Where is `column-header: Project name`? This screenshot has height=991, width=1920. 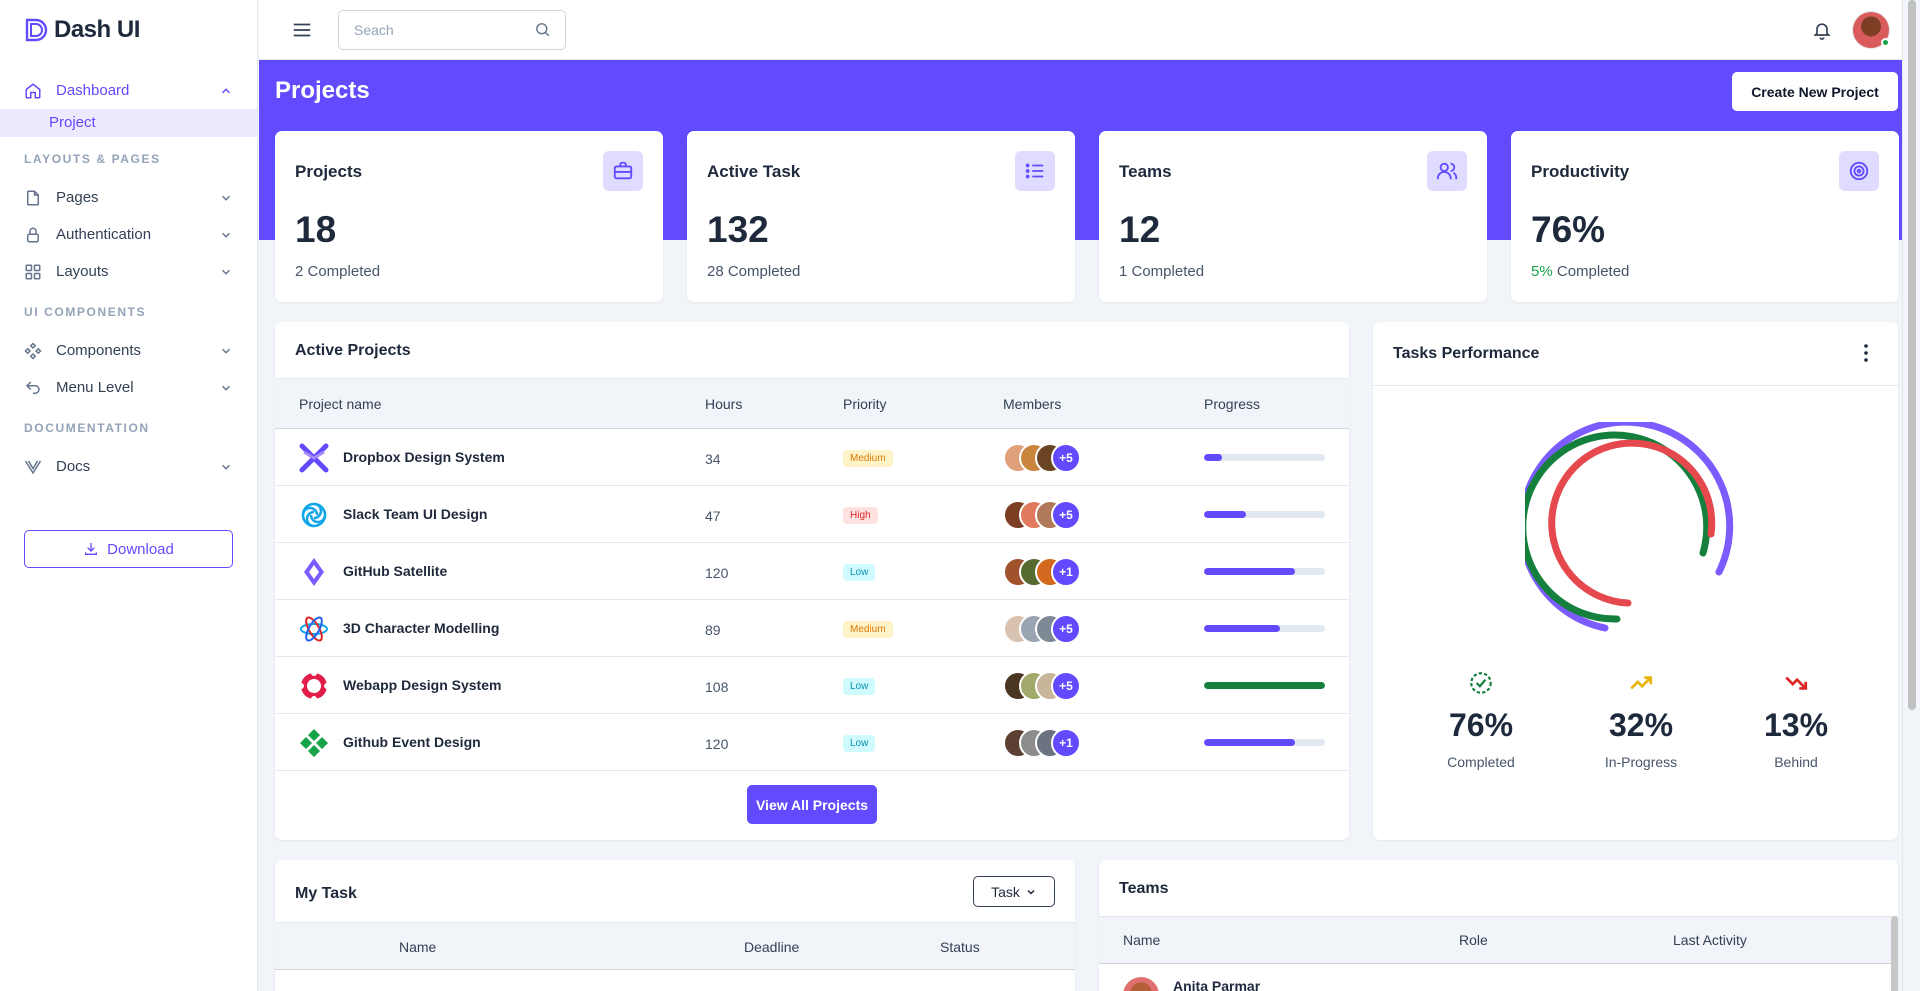 column-header: Project name is located at coordinates (340, 404).